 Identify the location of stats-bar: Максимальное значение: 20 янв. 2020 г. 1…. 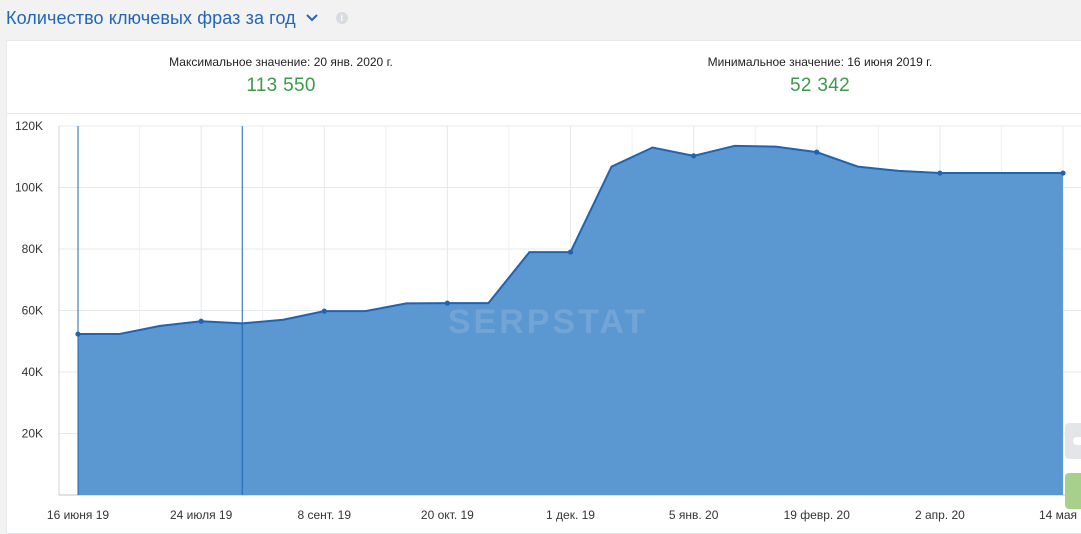
(544, 77).